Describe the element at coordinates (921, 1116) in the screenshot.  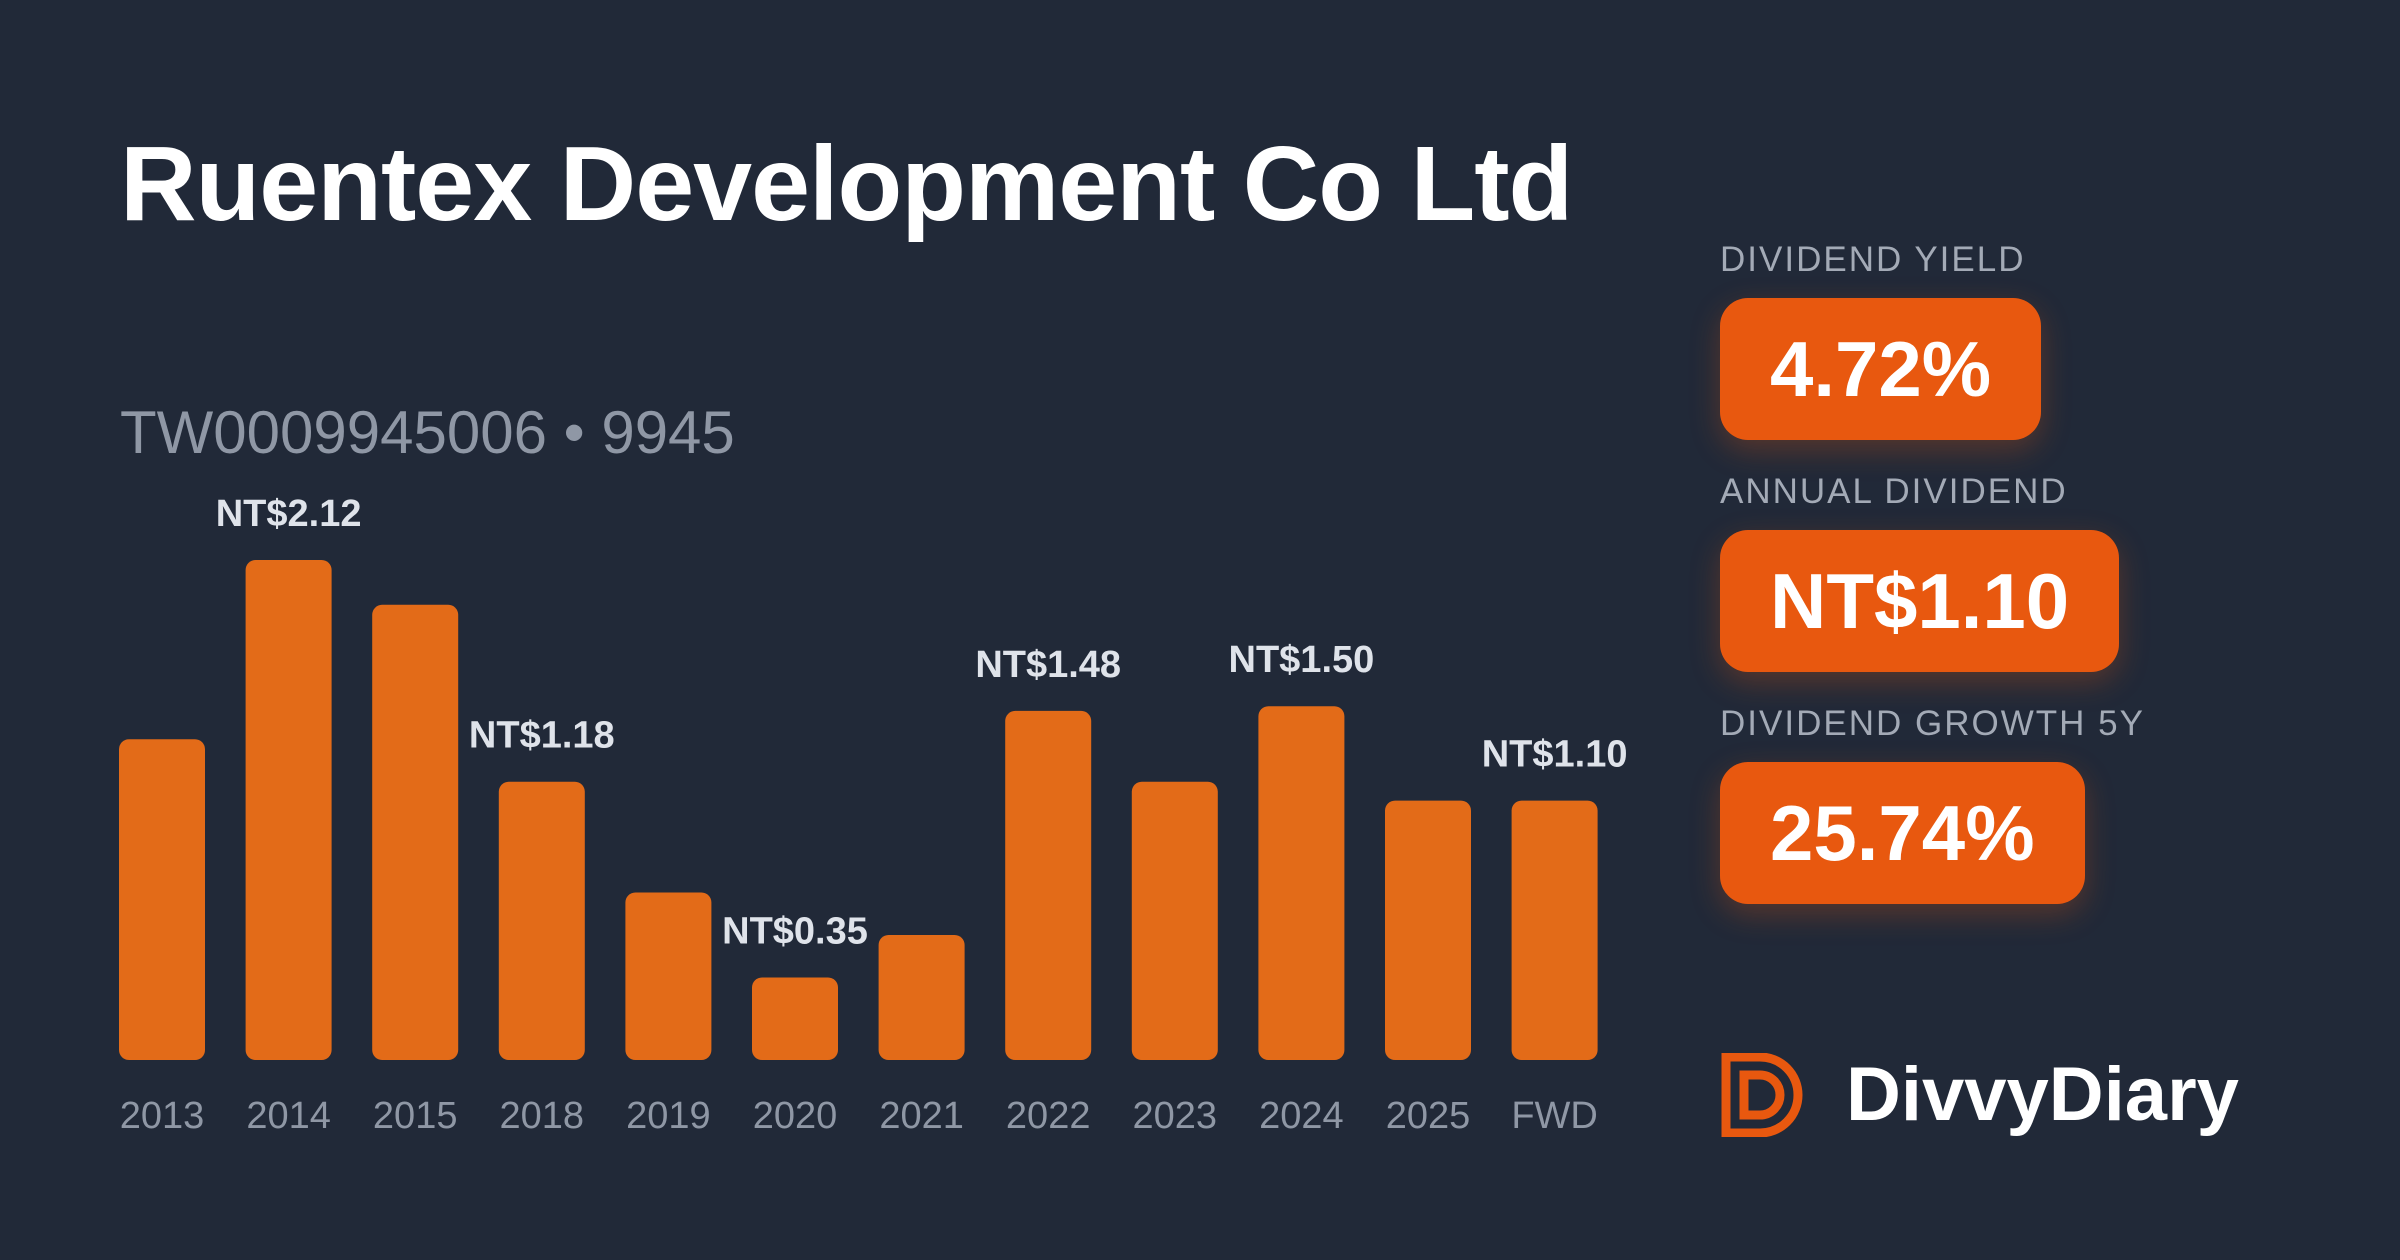
I see `x-tick-label: 2021` at that location.